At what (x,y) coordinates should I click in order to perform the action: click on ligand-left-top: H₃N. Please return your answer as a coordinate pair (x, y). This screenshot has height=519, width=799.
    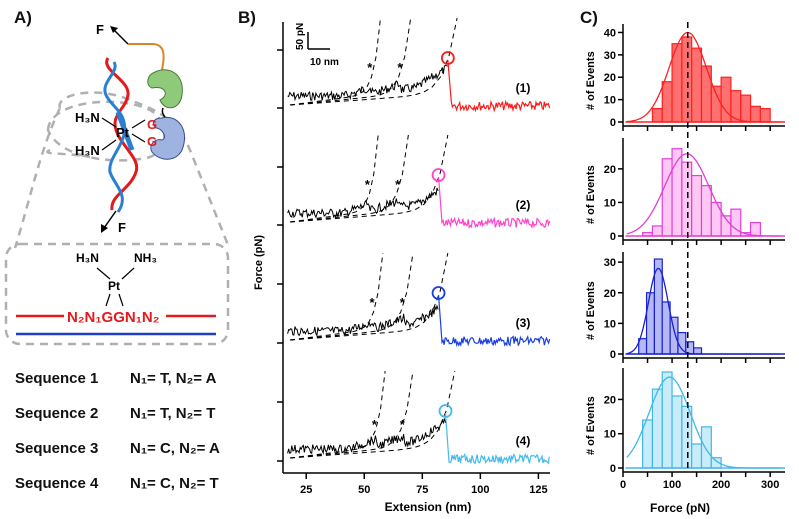
    Looking at the image, I should click on (87, 117).